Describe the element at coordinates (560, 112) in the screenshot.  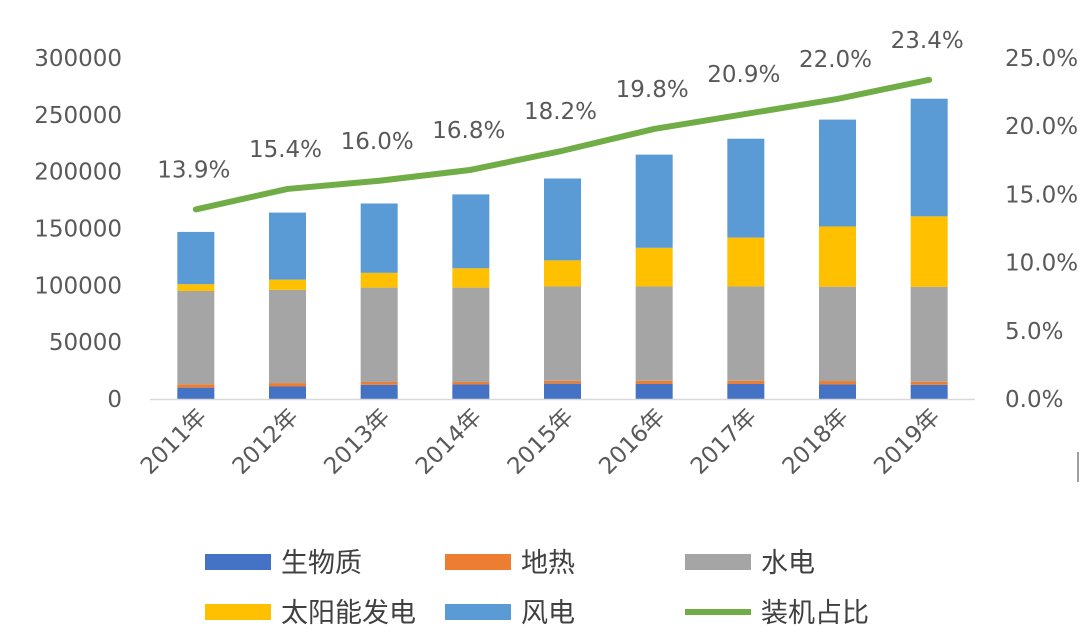
I see `data-label: 18.2%` at that location.